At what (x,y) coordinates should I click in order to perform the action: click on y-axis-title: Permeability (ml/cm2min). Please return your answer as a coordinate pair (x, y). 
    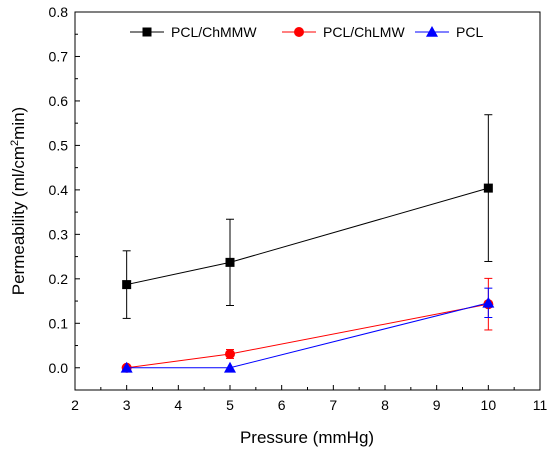
    Looking at the image, I should click on (18, 201).